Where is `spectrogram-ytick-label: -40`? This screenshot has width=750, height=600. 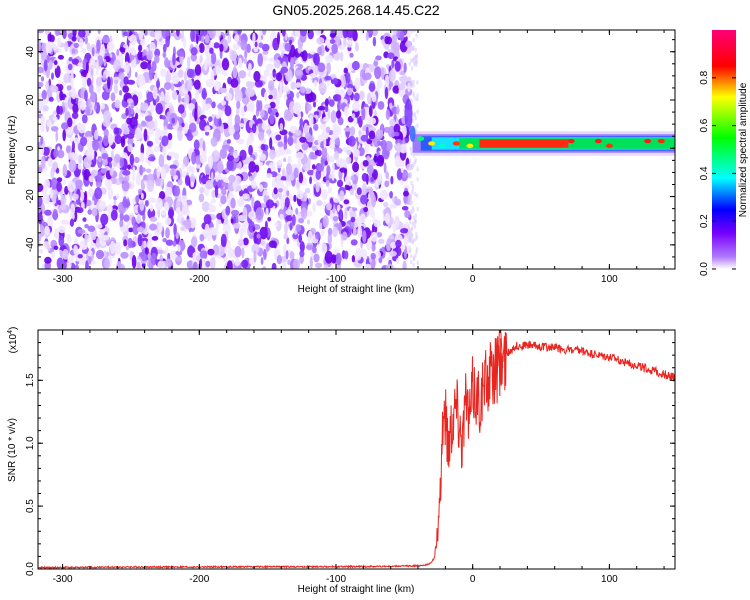 spectrogram-ytick-label: -40 is located at coordinates (30, 244).